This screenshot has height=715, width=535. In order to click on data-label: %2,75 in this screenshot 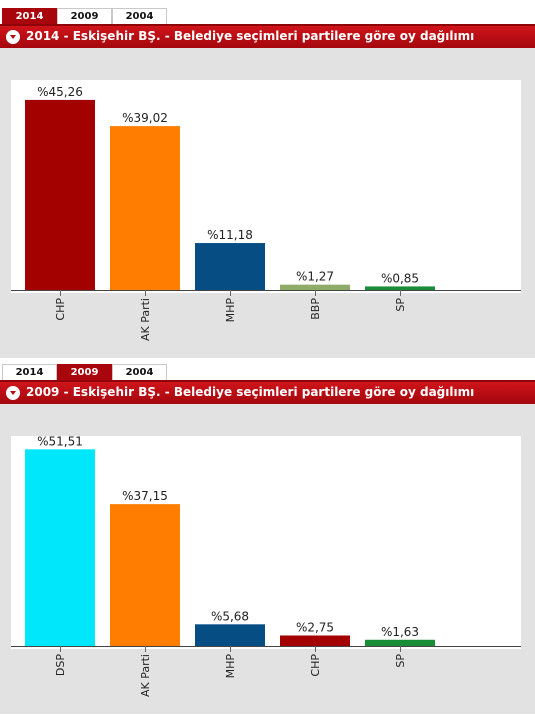, I will do `click(315, 628)`.